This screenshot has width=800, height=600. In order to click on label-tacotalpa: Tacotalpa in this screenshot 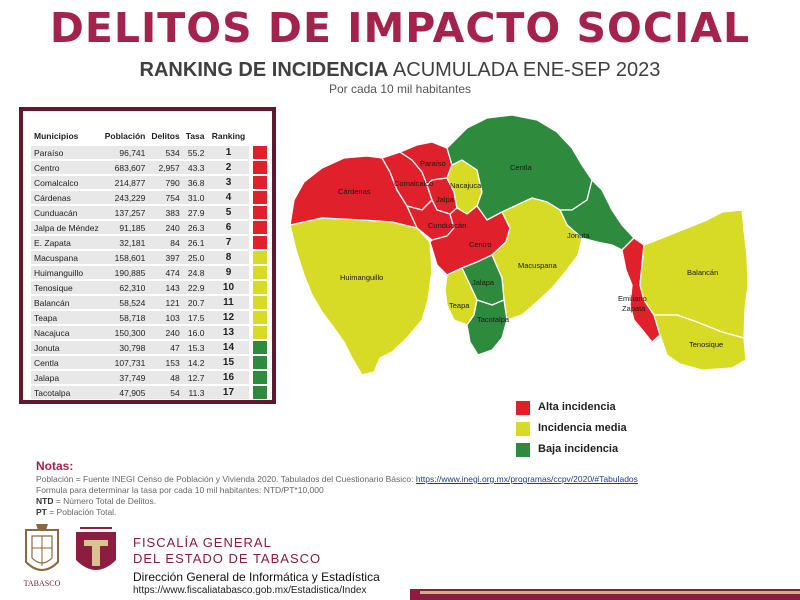, I will do `click(493, 319)`.